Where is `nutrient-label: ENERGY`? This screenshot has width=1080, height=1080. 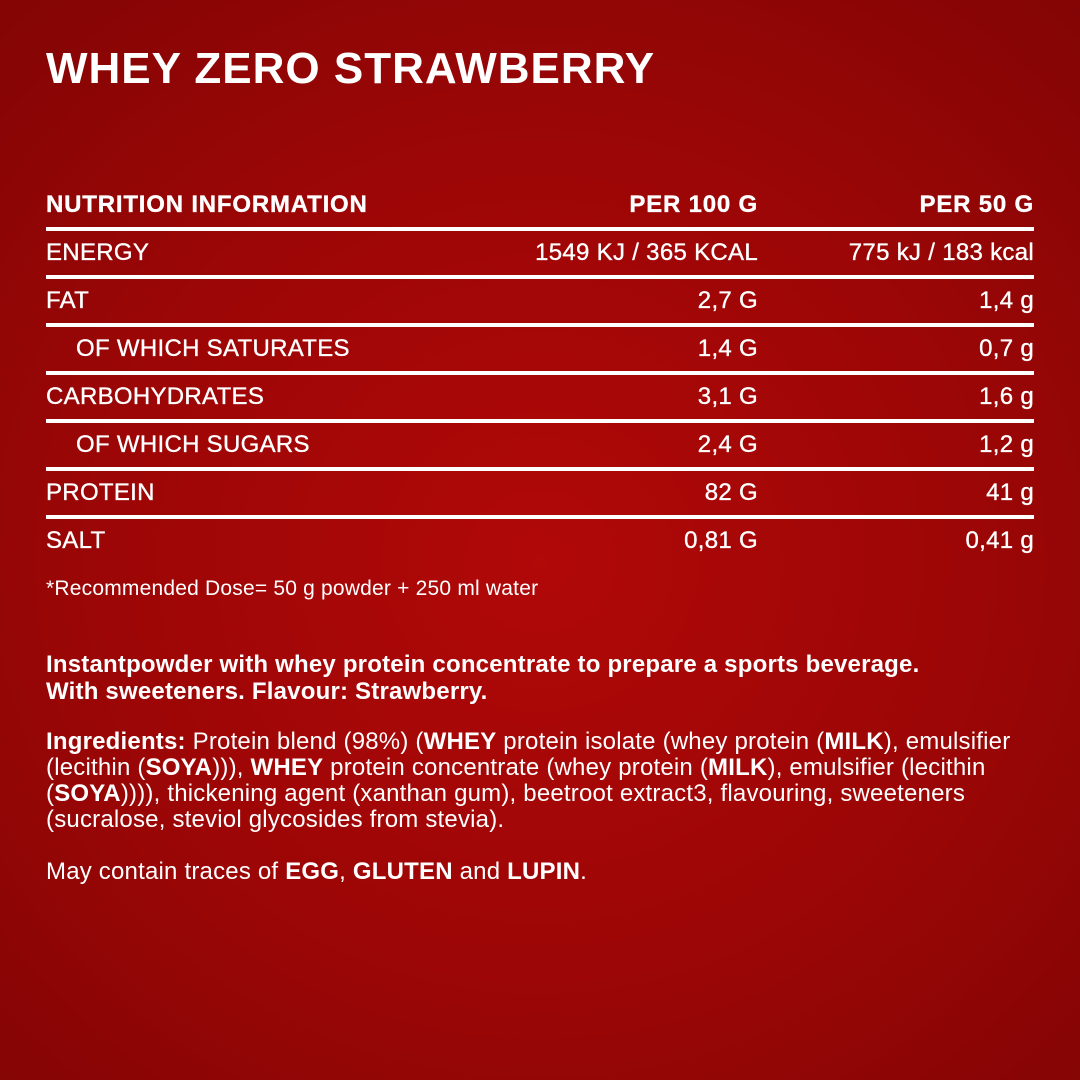
nutrient-label: ENERGY is located at coordinates (98, 252).